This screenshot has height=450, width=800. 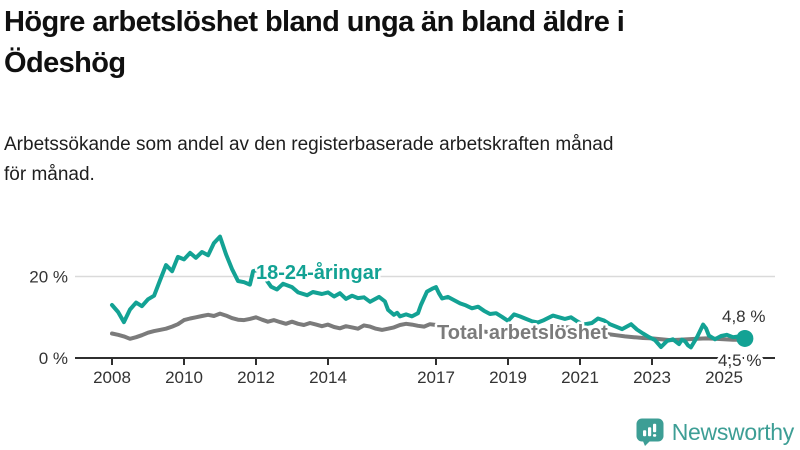 What do you see at coordinates (580, 377) in the screenshot?
I see `x-tick-label: 2021` at bounding box center [580, 377].